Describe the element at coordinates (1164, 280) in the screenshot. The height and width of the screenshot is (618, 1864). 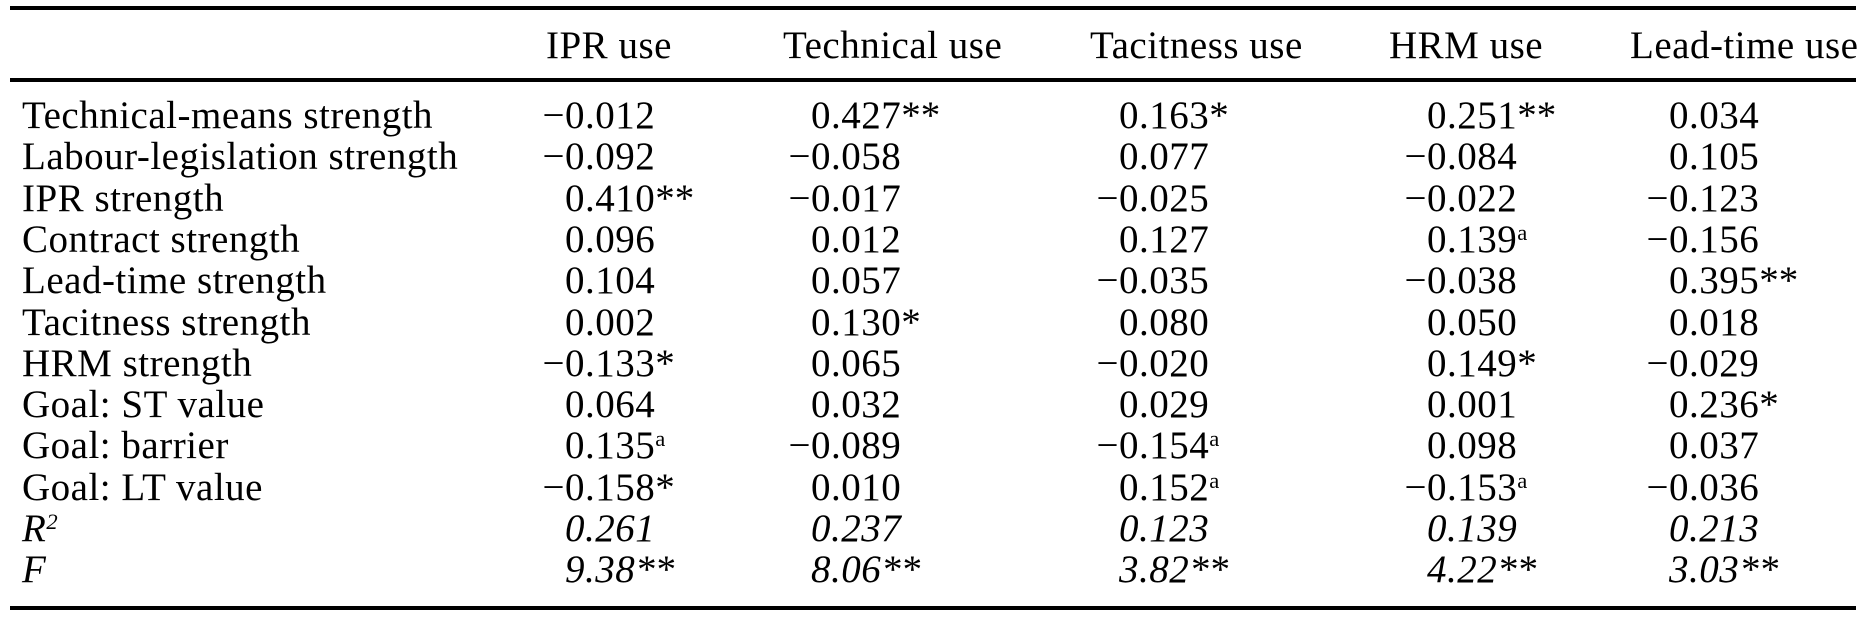
I see `value-number: 0.035` at that location.